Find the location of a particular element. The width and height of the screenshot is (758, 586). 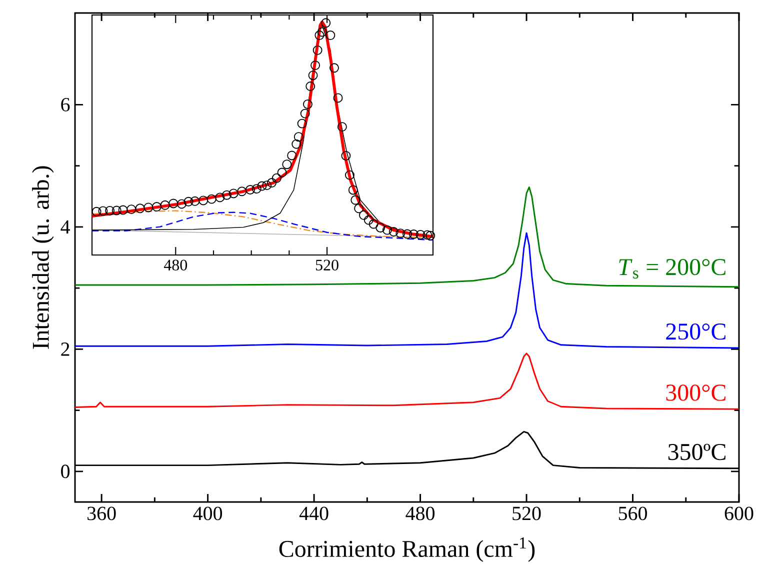

series-label: 250°C is located at coordinates (696, 332).